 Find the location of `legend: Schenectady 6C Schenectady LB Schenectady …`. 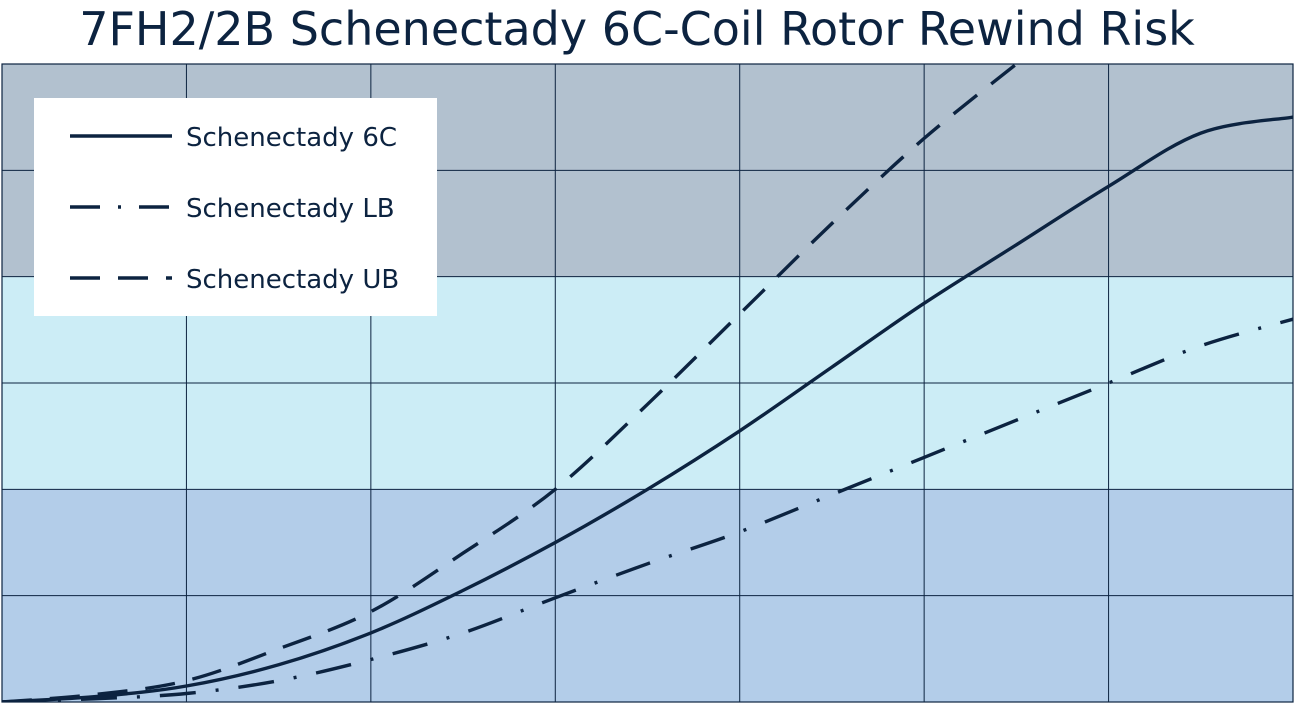

legend: Schenectady 6C Schenectady LB Schenectady … is located at coordinates (235, 207).